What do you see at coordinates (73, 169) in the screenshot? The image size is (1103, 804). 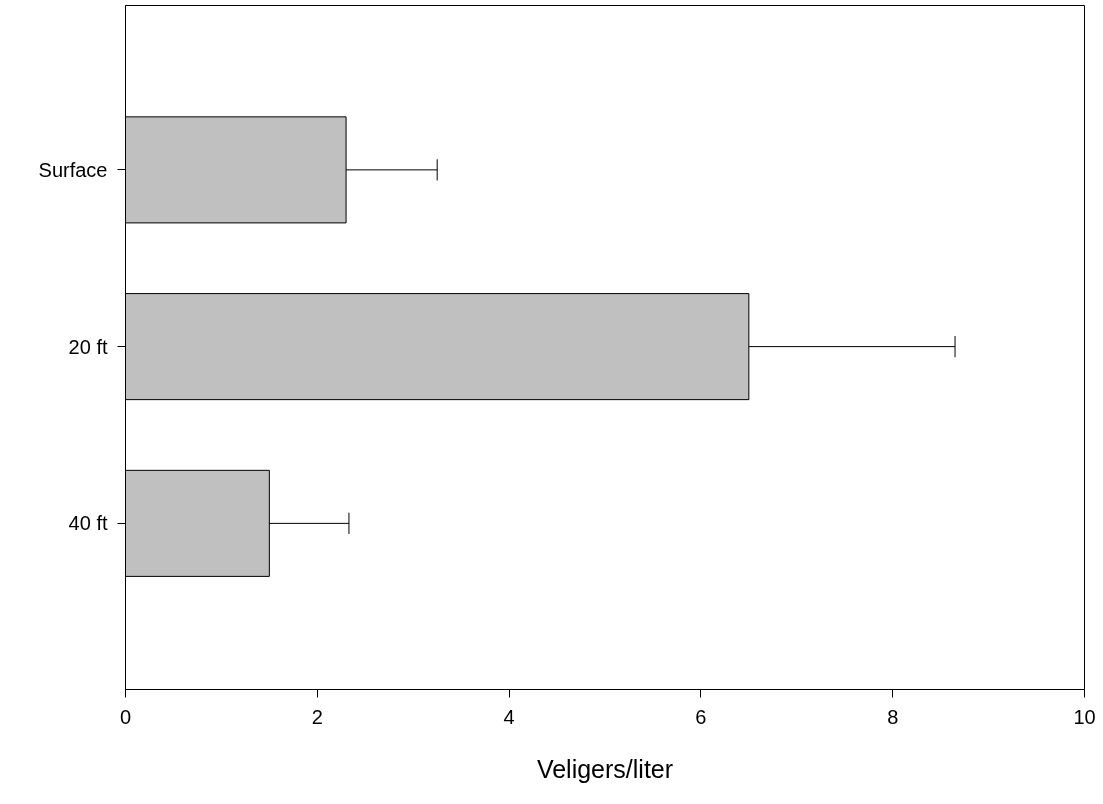 I see `y-tick-label: Surface` at bounding box center [73, 169].